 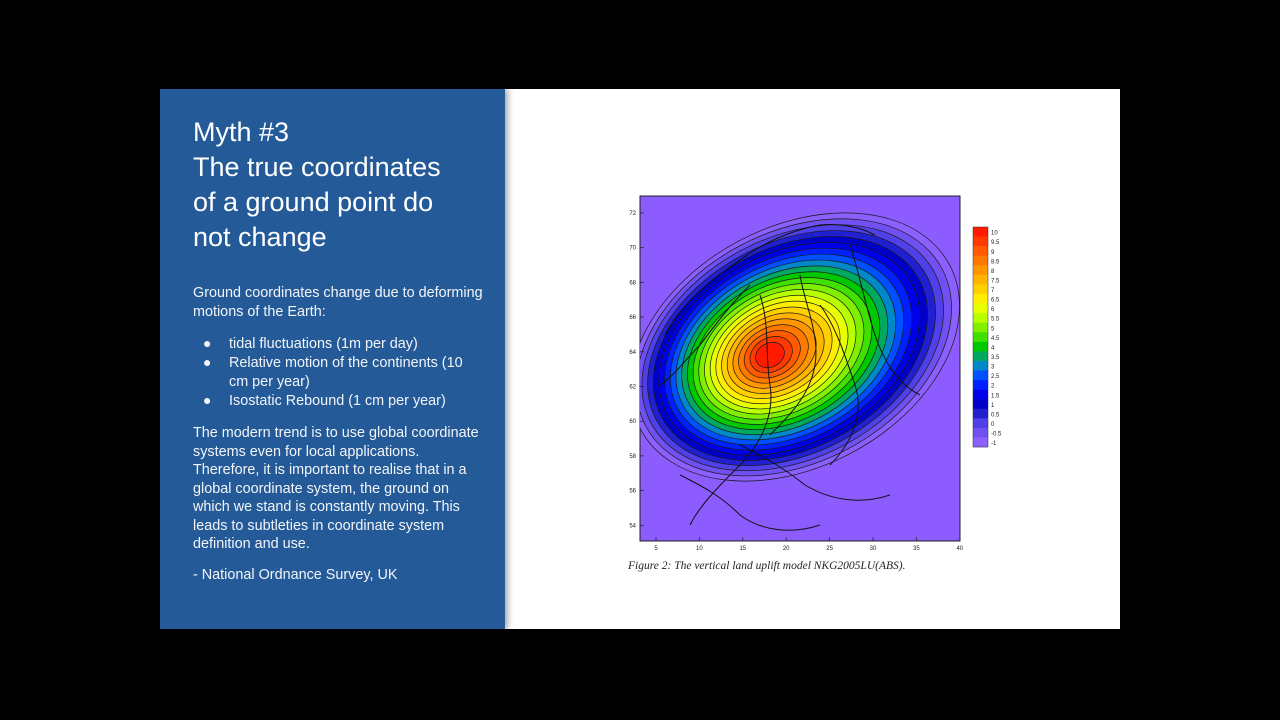 I want to click on y-tick-label: 68, so click(x=632, y=283).